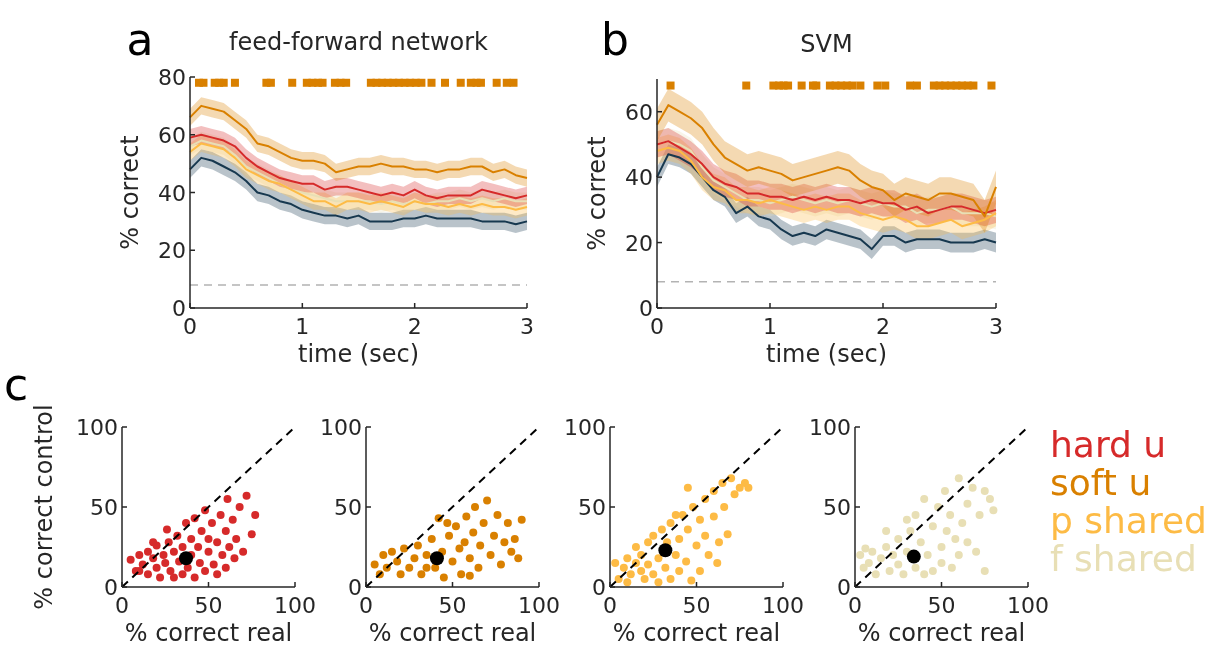 This screenshot has height=658, width=1219. Describe the element at coordinates (1101, 482) in the screenshot. I see `text: soft u` at that location.